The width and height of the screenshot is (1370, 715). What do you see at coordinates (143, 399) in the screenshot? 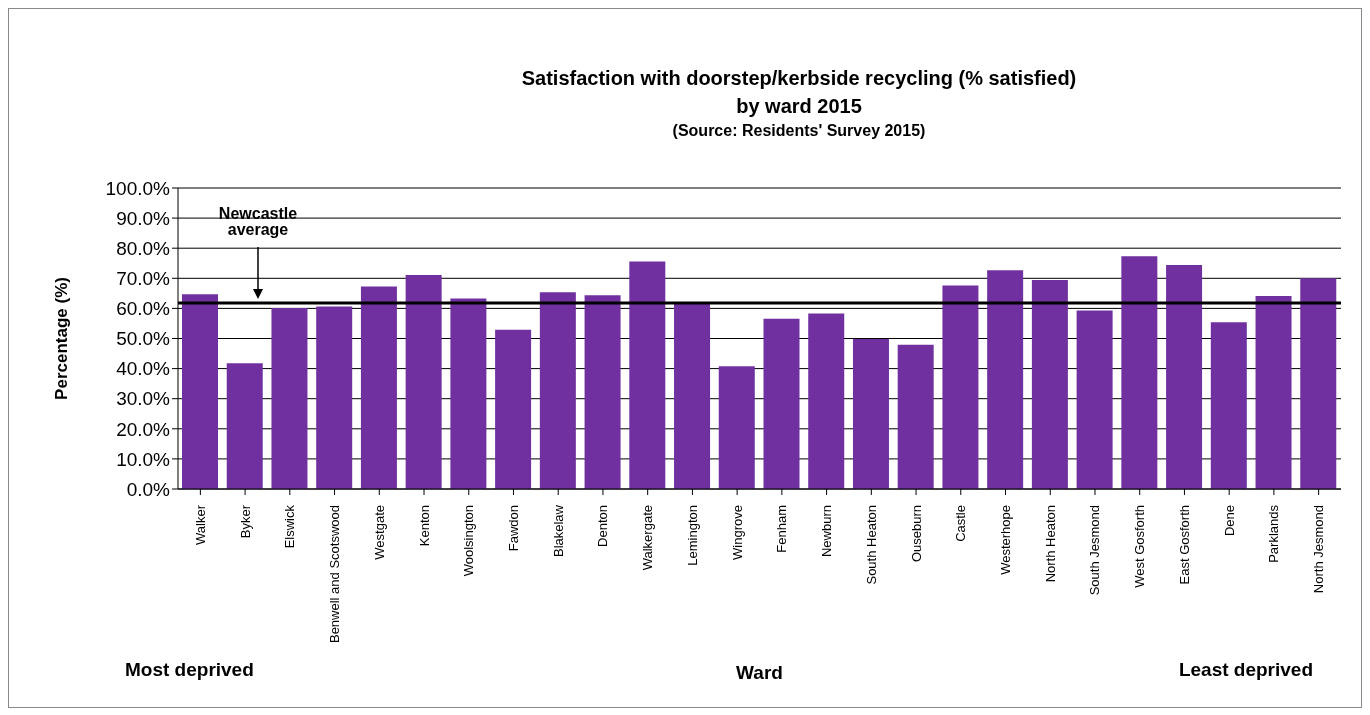
I see `y-tick-label: 30.0%` at bounding box center [143, 399].